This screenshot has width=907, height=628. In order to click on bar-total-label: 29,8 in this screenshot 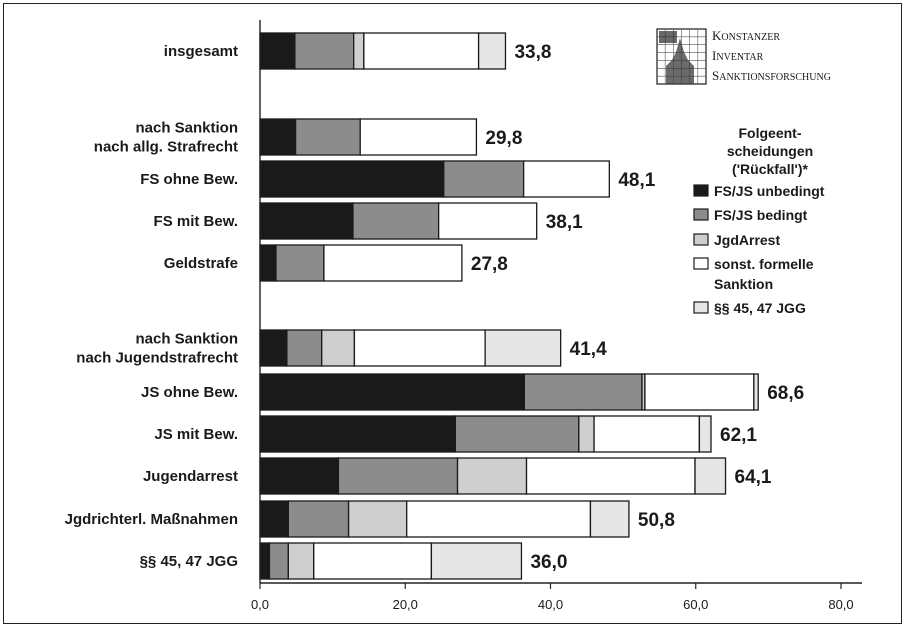, I will do `click(503, 138)`.